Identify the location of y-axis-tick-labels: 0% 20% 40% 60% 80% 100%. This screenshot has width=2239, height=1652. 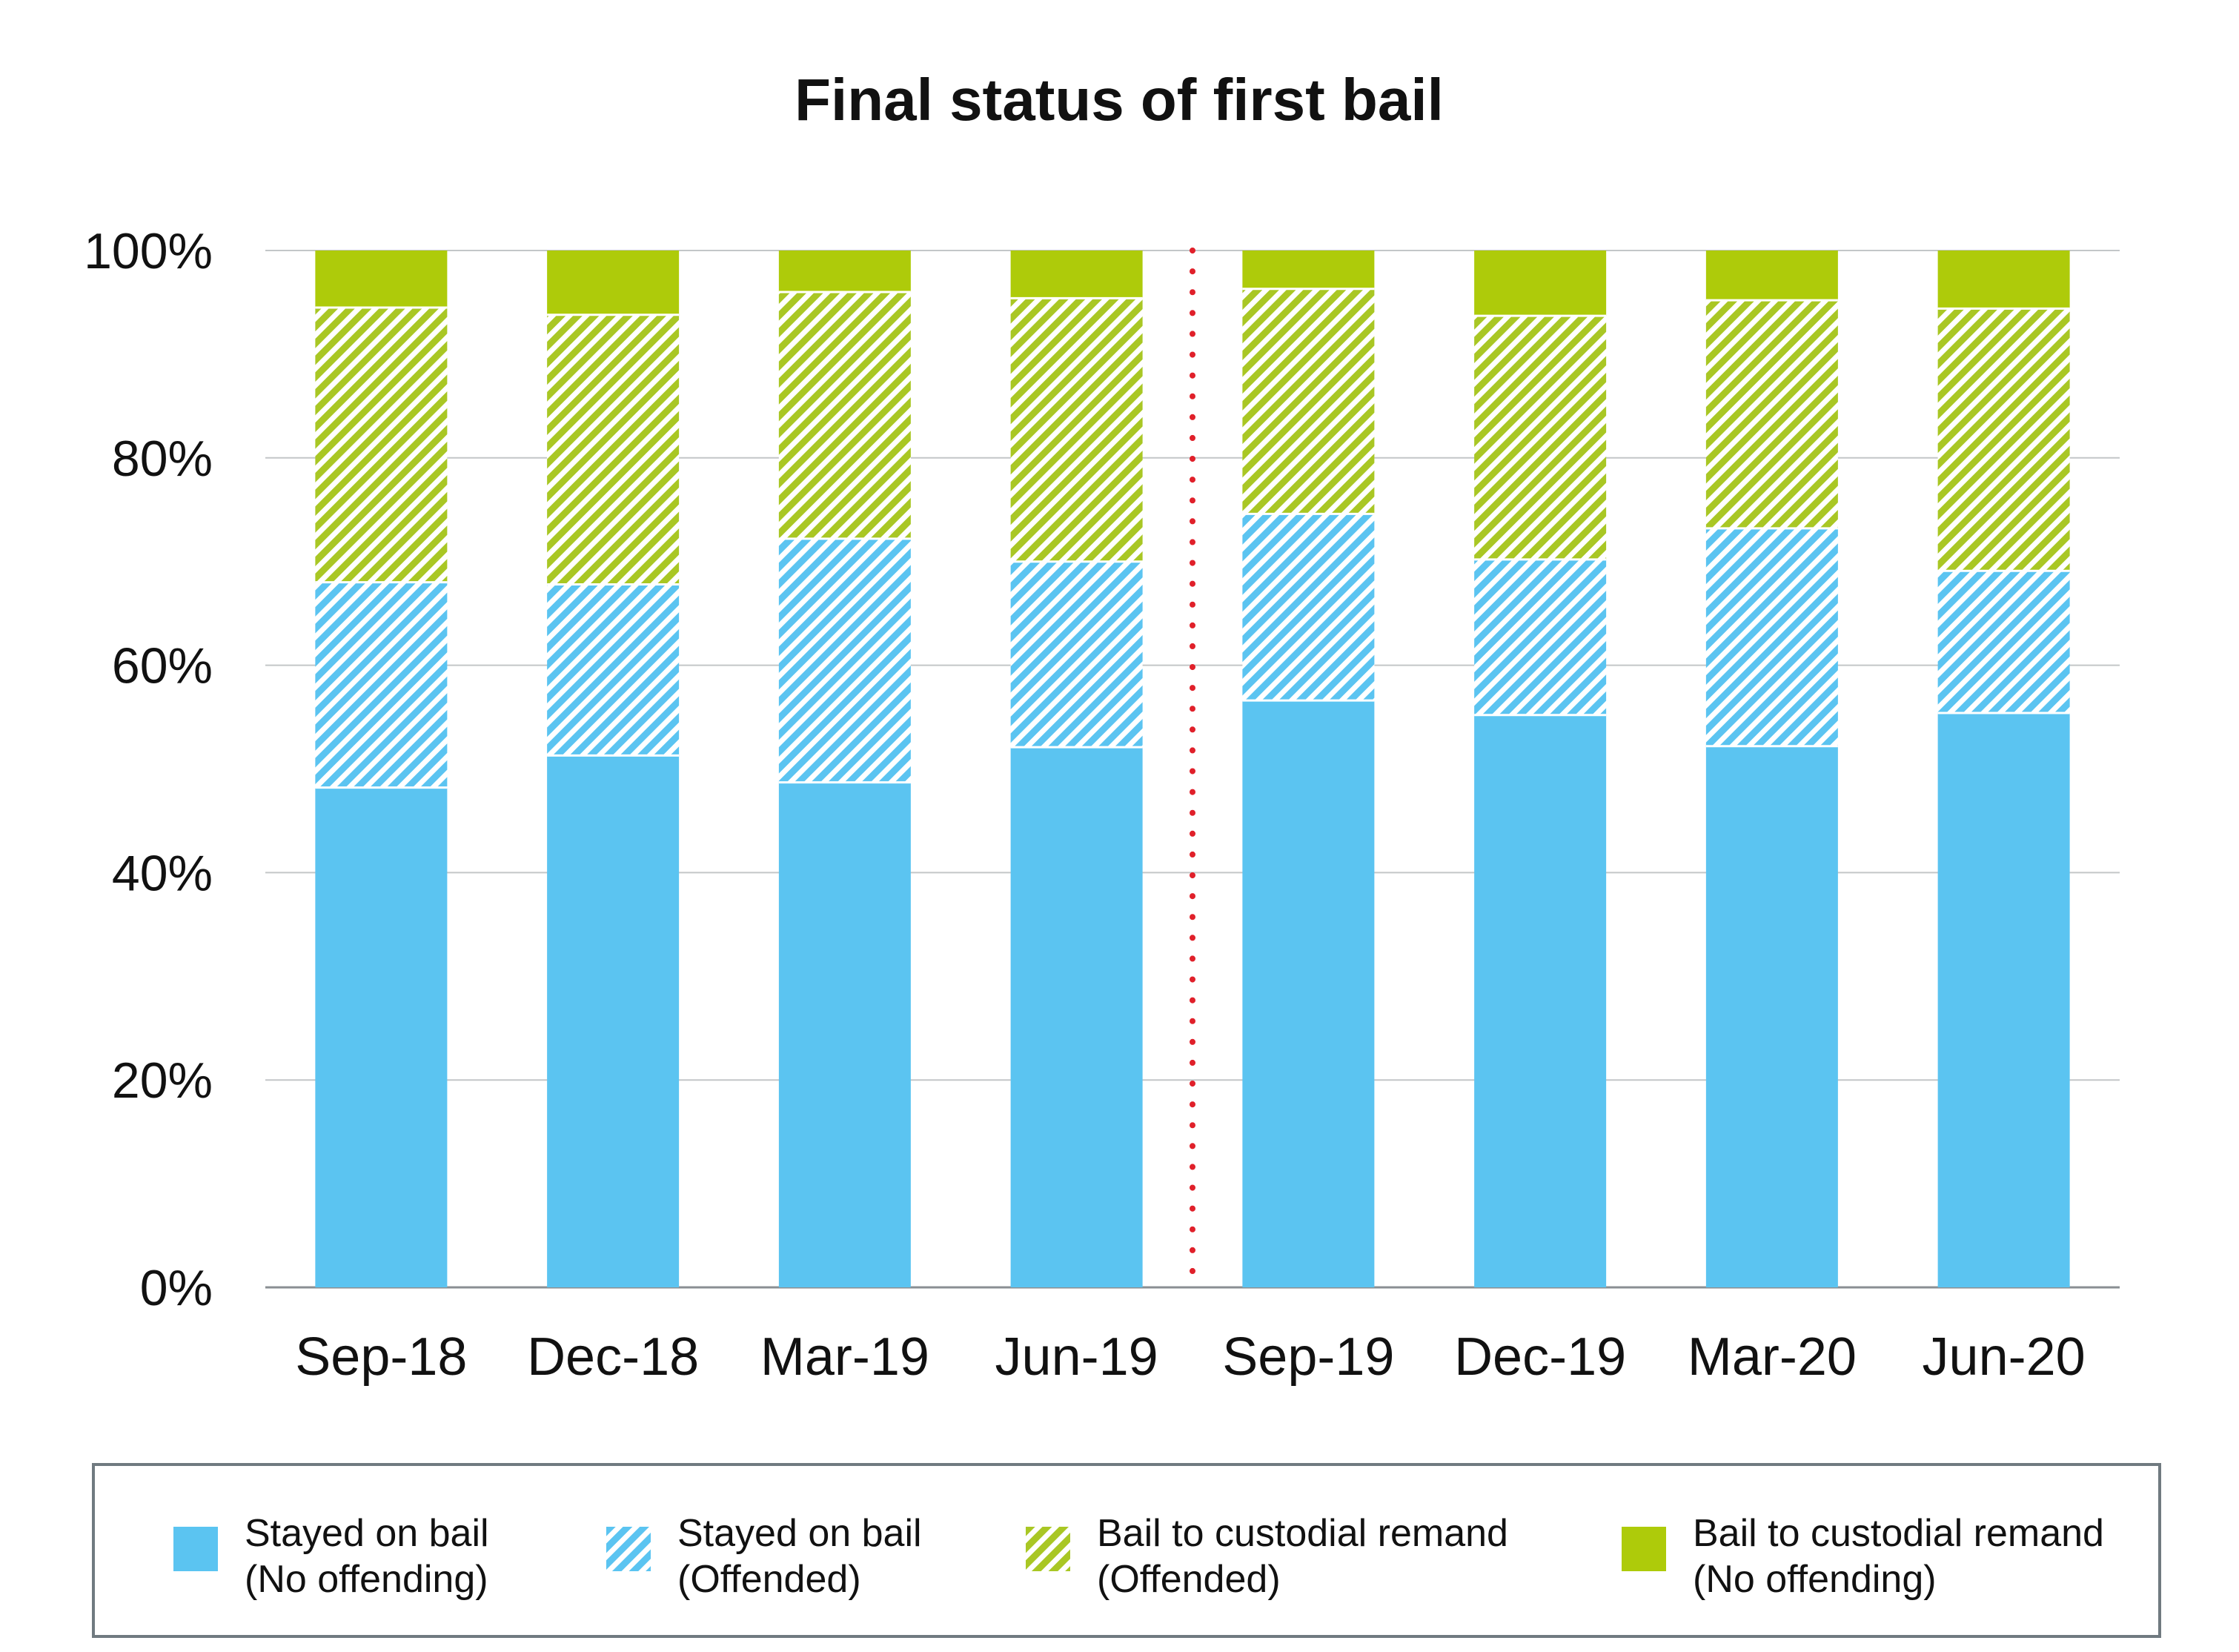
(148, 769).